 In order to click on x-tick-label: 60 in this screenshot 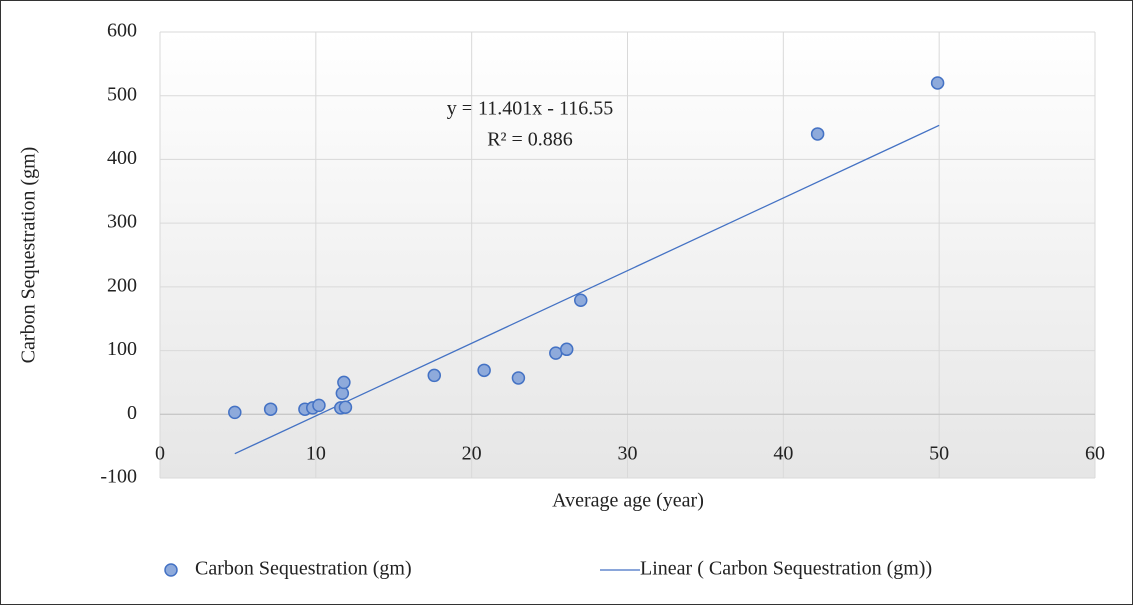, I will do `click(1095, 454)`.